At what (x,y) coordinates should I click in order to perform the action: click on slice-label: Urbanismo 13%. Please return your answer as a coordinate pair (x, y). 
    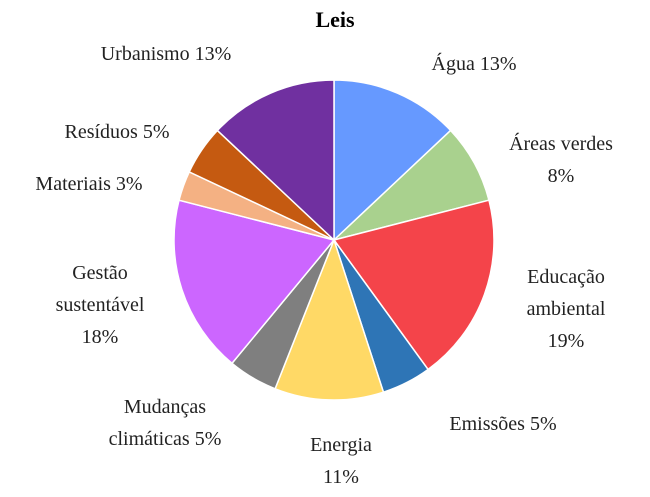
    Looking at the image, I should click on (166, 54).